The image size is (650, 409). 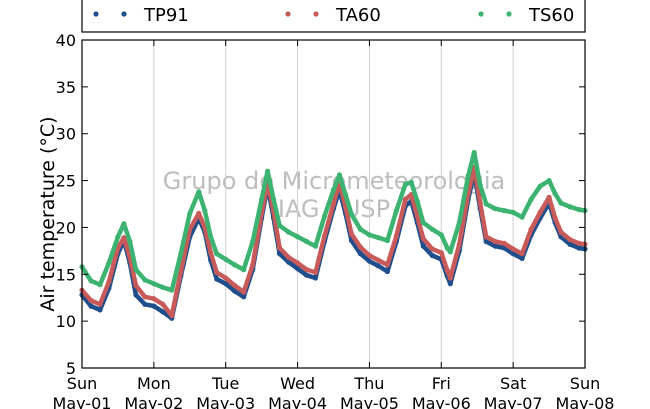 What do you see at coordinates (82, 401) in the screenshot?
I see `x-tick-label-date: May-01` at bounding box center [82, 401].